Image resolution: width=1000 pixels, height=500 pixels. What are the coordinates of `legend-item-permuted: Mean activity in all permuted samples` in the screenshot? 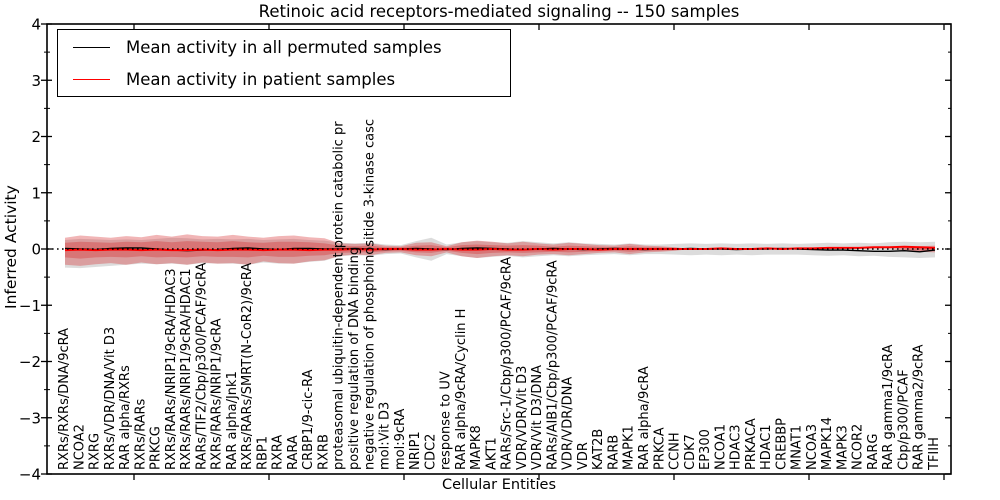 It's located at (284, 47).